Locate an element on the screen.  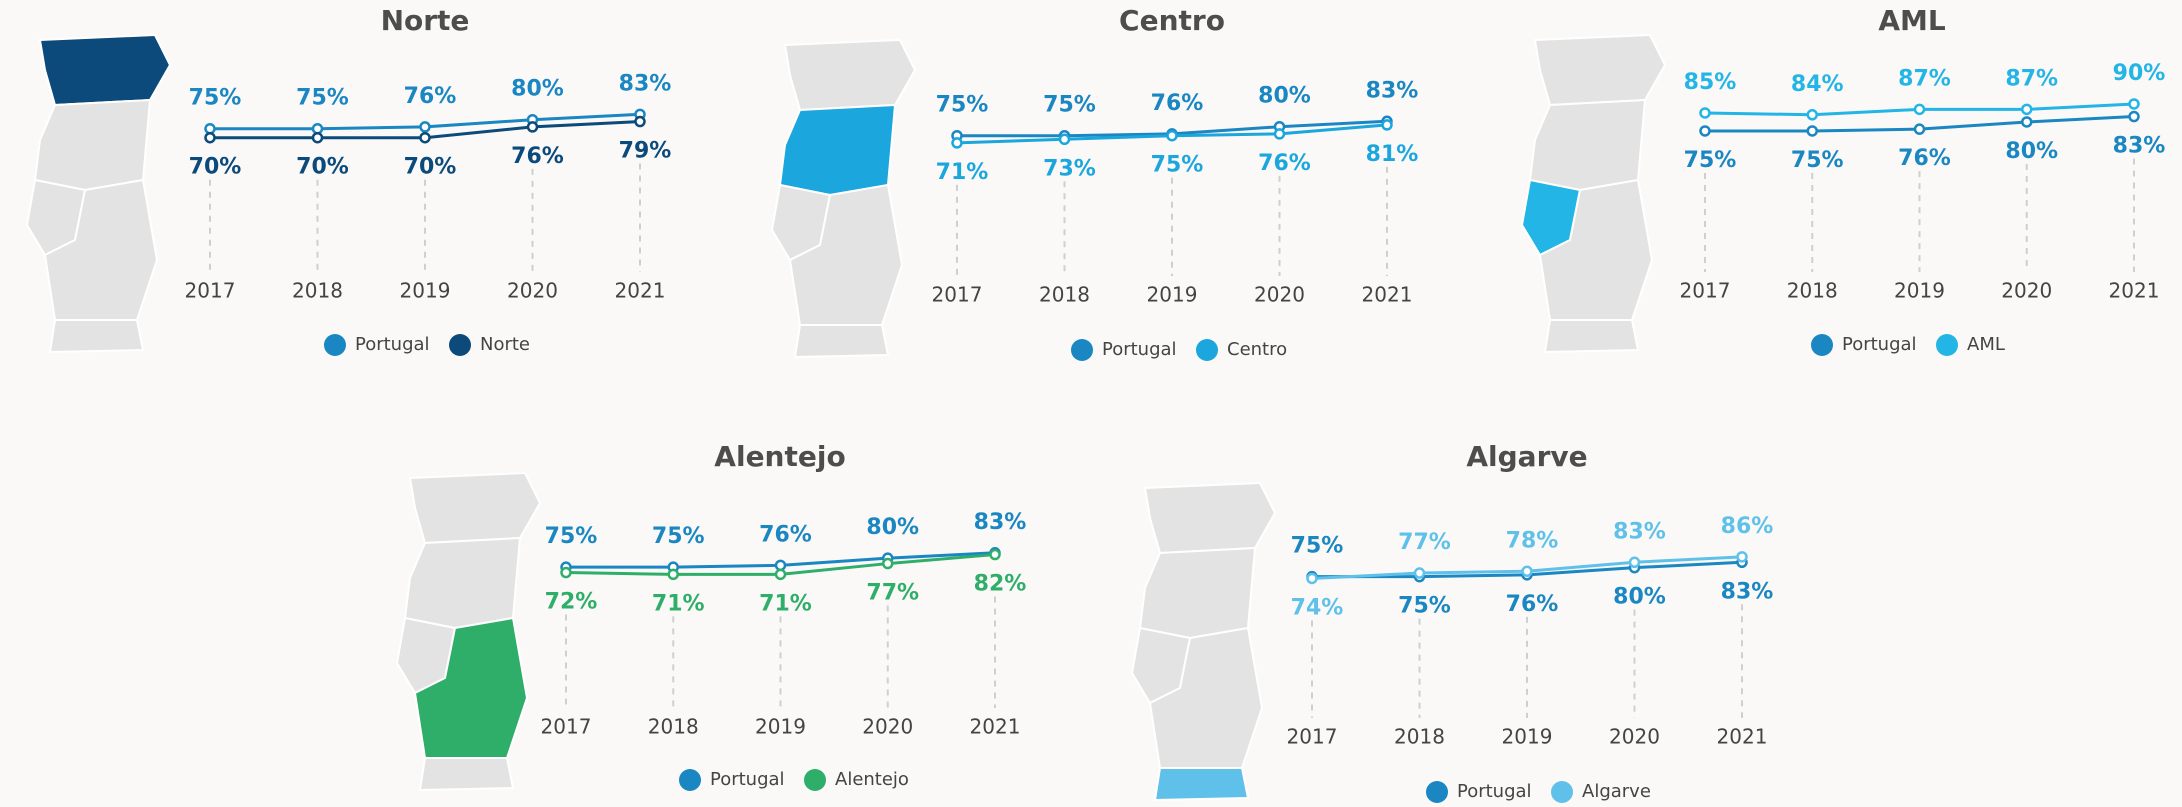
data-label: 85% is located at coordinates (1710, 82).